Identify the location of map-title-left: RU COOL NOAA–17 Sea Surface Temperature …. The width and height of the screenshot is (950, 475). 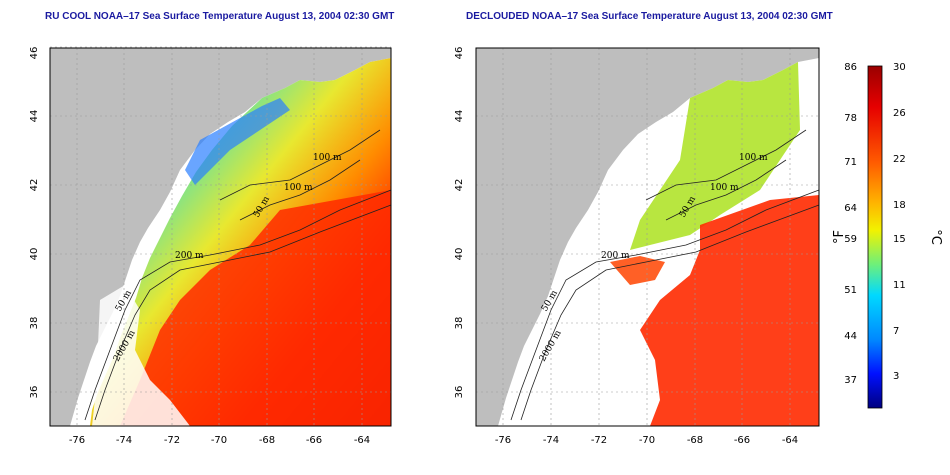
(220, 16).